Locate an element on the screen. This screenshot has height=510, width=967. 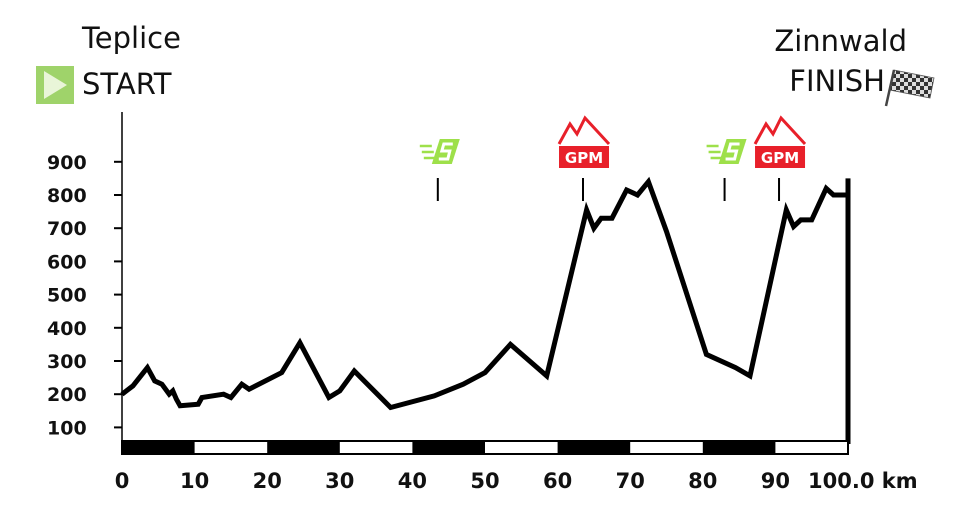
x-tick-label: 0 is located at coordinates (122, 481).